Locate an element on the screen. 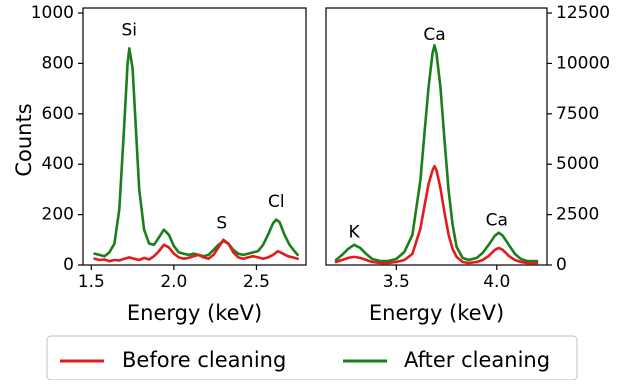 Image resolution: width=622 pixels, height=384 pixels. x-tick-label: 3.5 is located at coordinates (396, 282).